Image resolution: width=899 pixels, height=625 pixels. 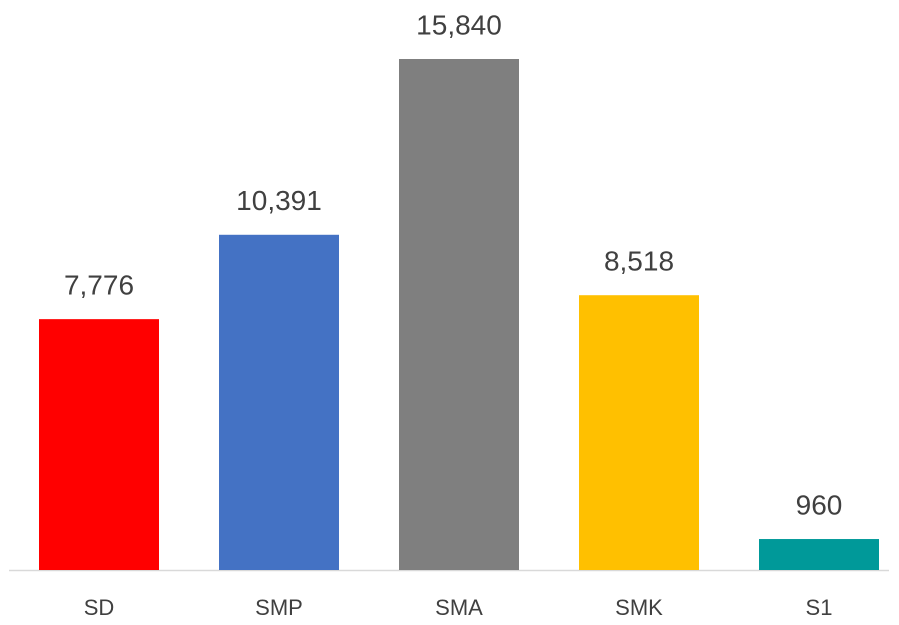 I want to click on data-label: 7,776, so click(x=99, y=285).